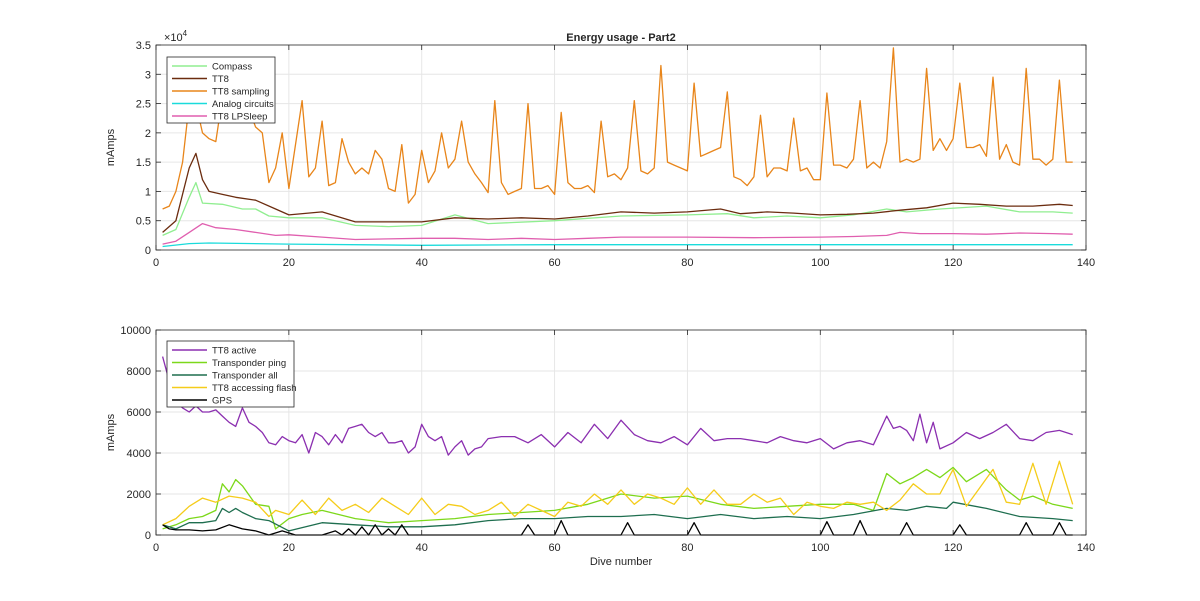  I want to click on y-tick-label: 6000, so click(139, 413).